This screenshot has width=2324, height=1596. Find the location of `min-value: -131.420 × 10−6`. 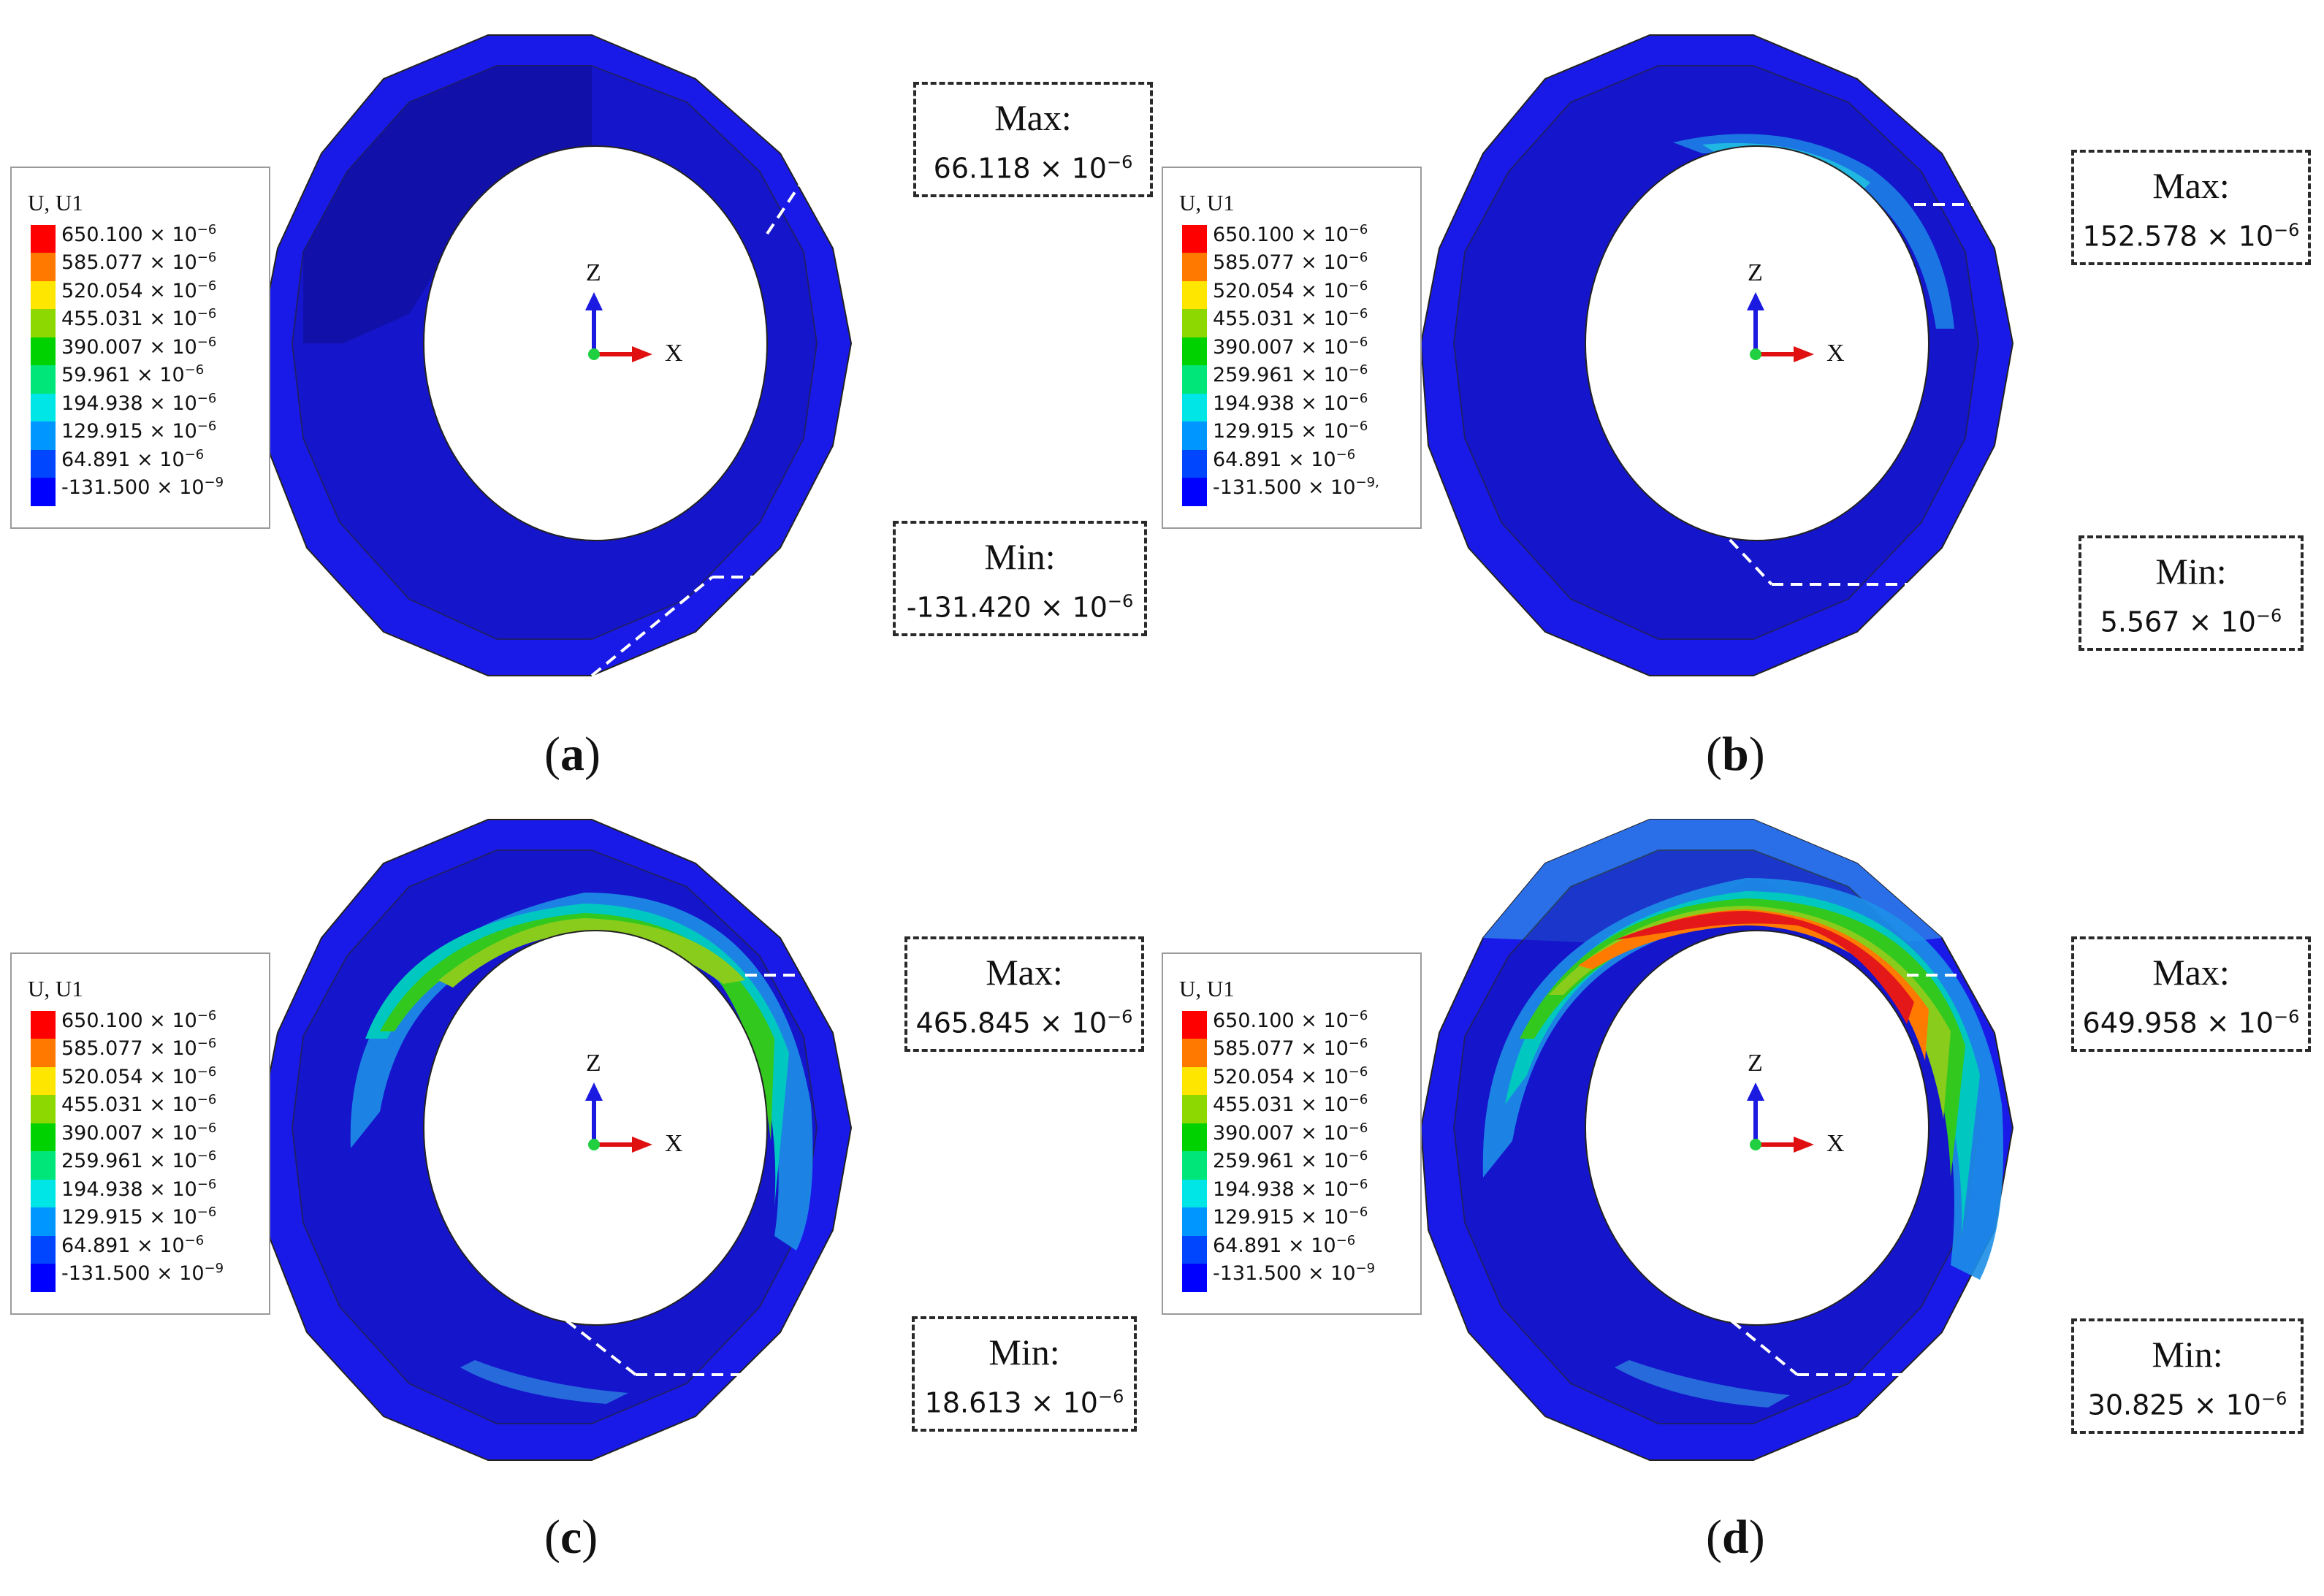

min-value: -131.420 × 10−6 is located at coordinates (1020, 607).